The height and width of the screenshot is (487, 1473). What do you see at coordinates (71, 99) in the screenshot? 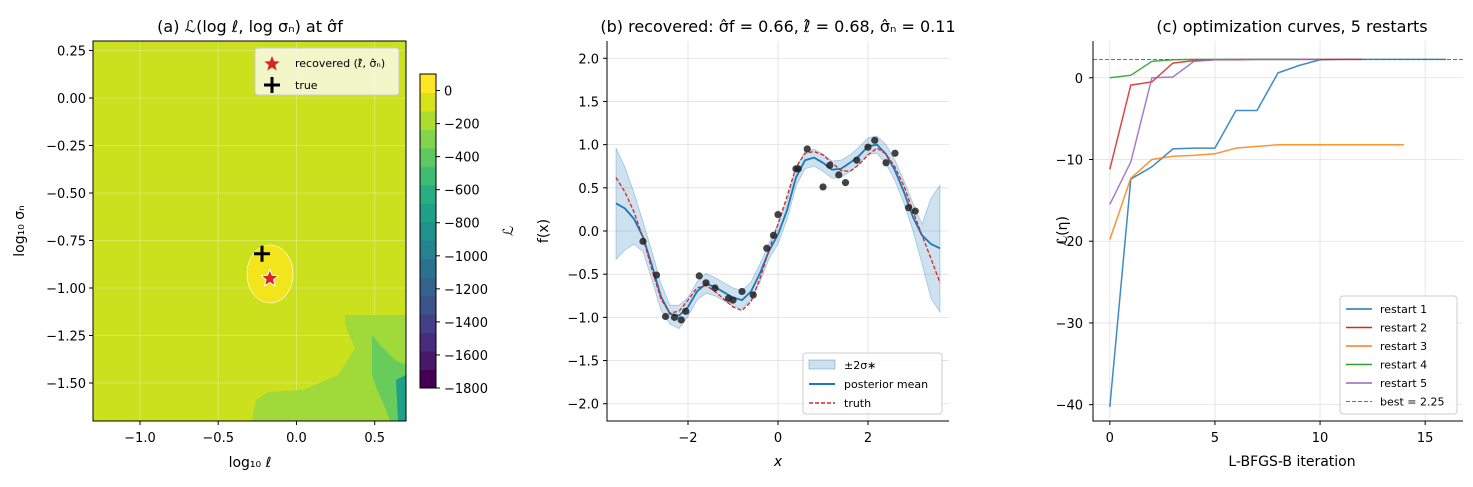
I see `y-tick-label: 0.00` at bounding box center [71, 99].